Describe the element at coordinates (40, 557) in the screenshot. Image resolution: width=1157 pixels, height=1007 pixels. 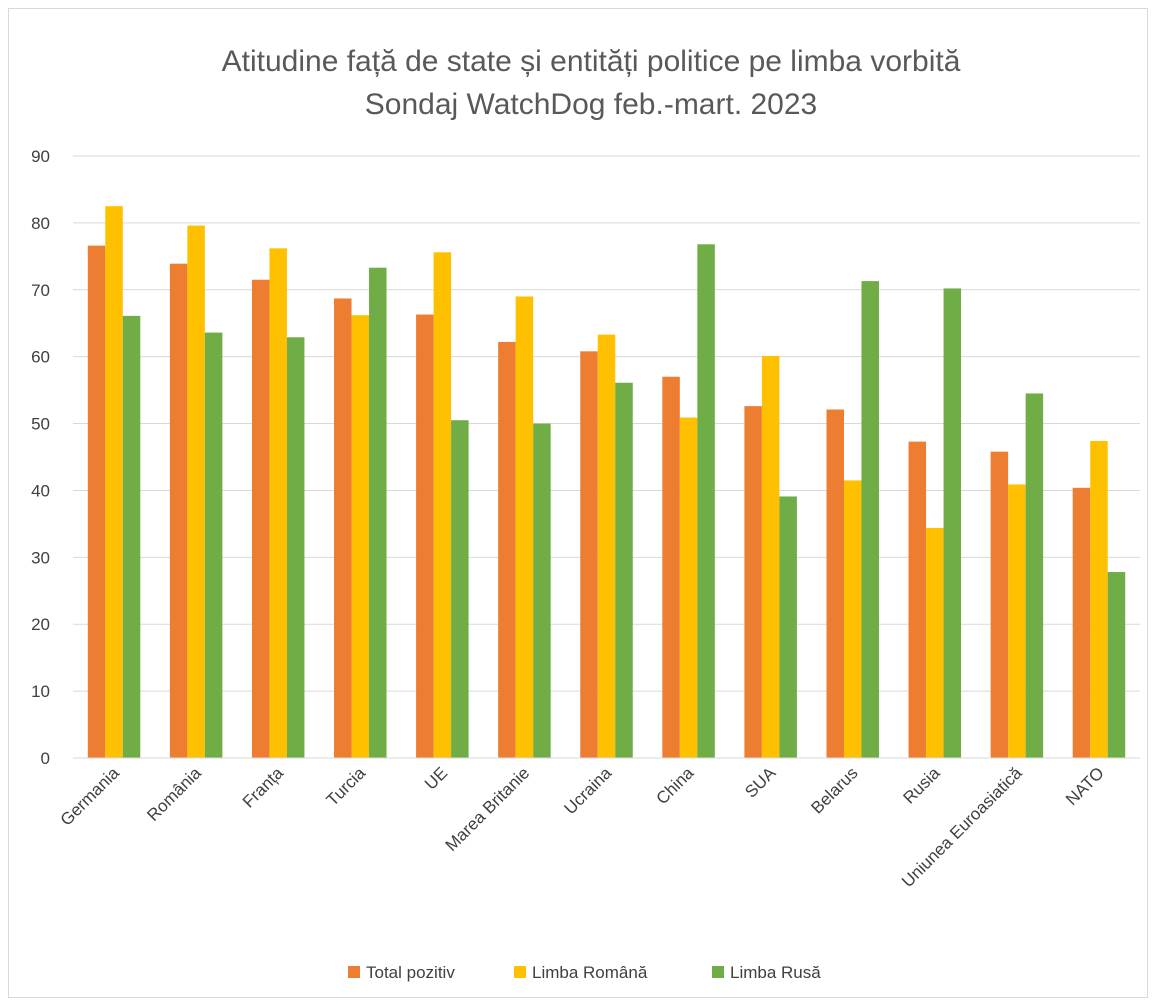
I see `y-tick-label: 30` at that location.